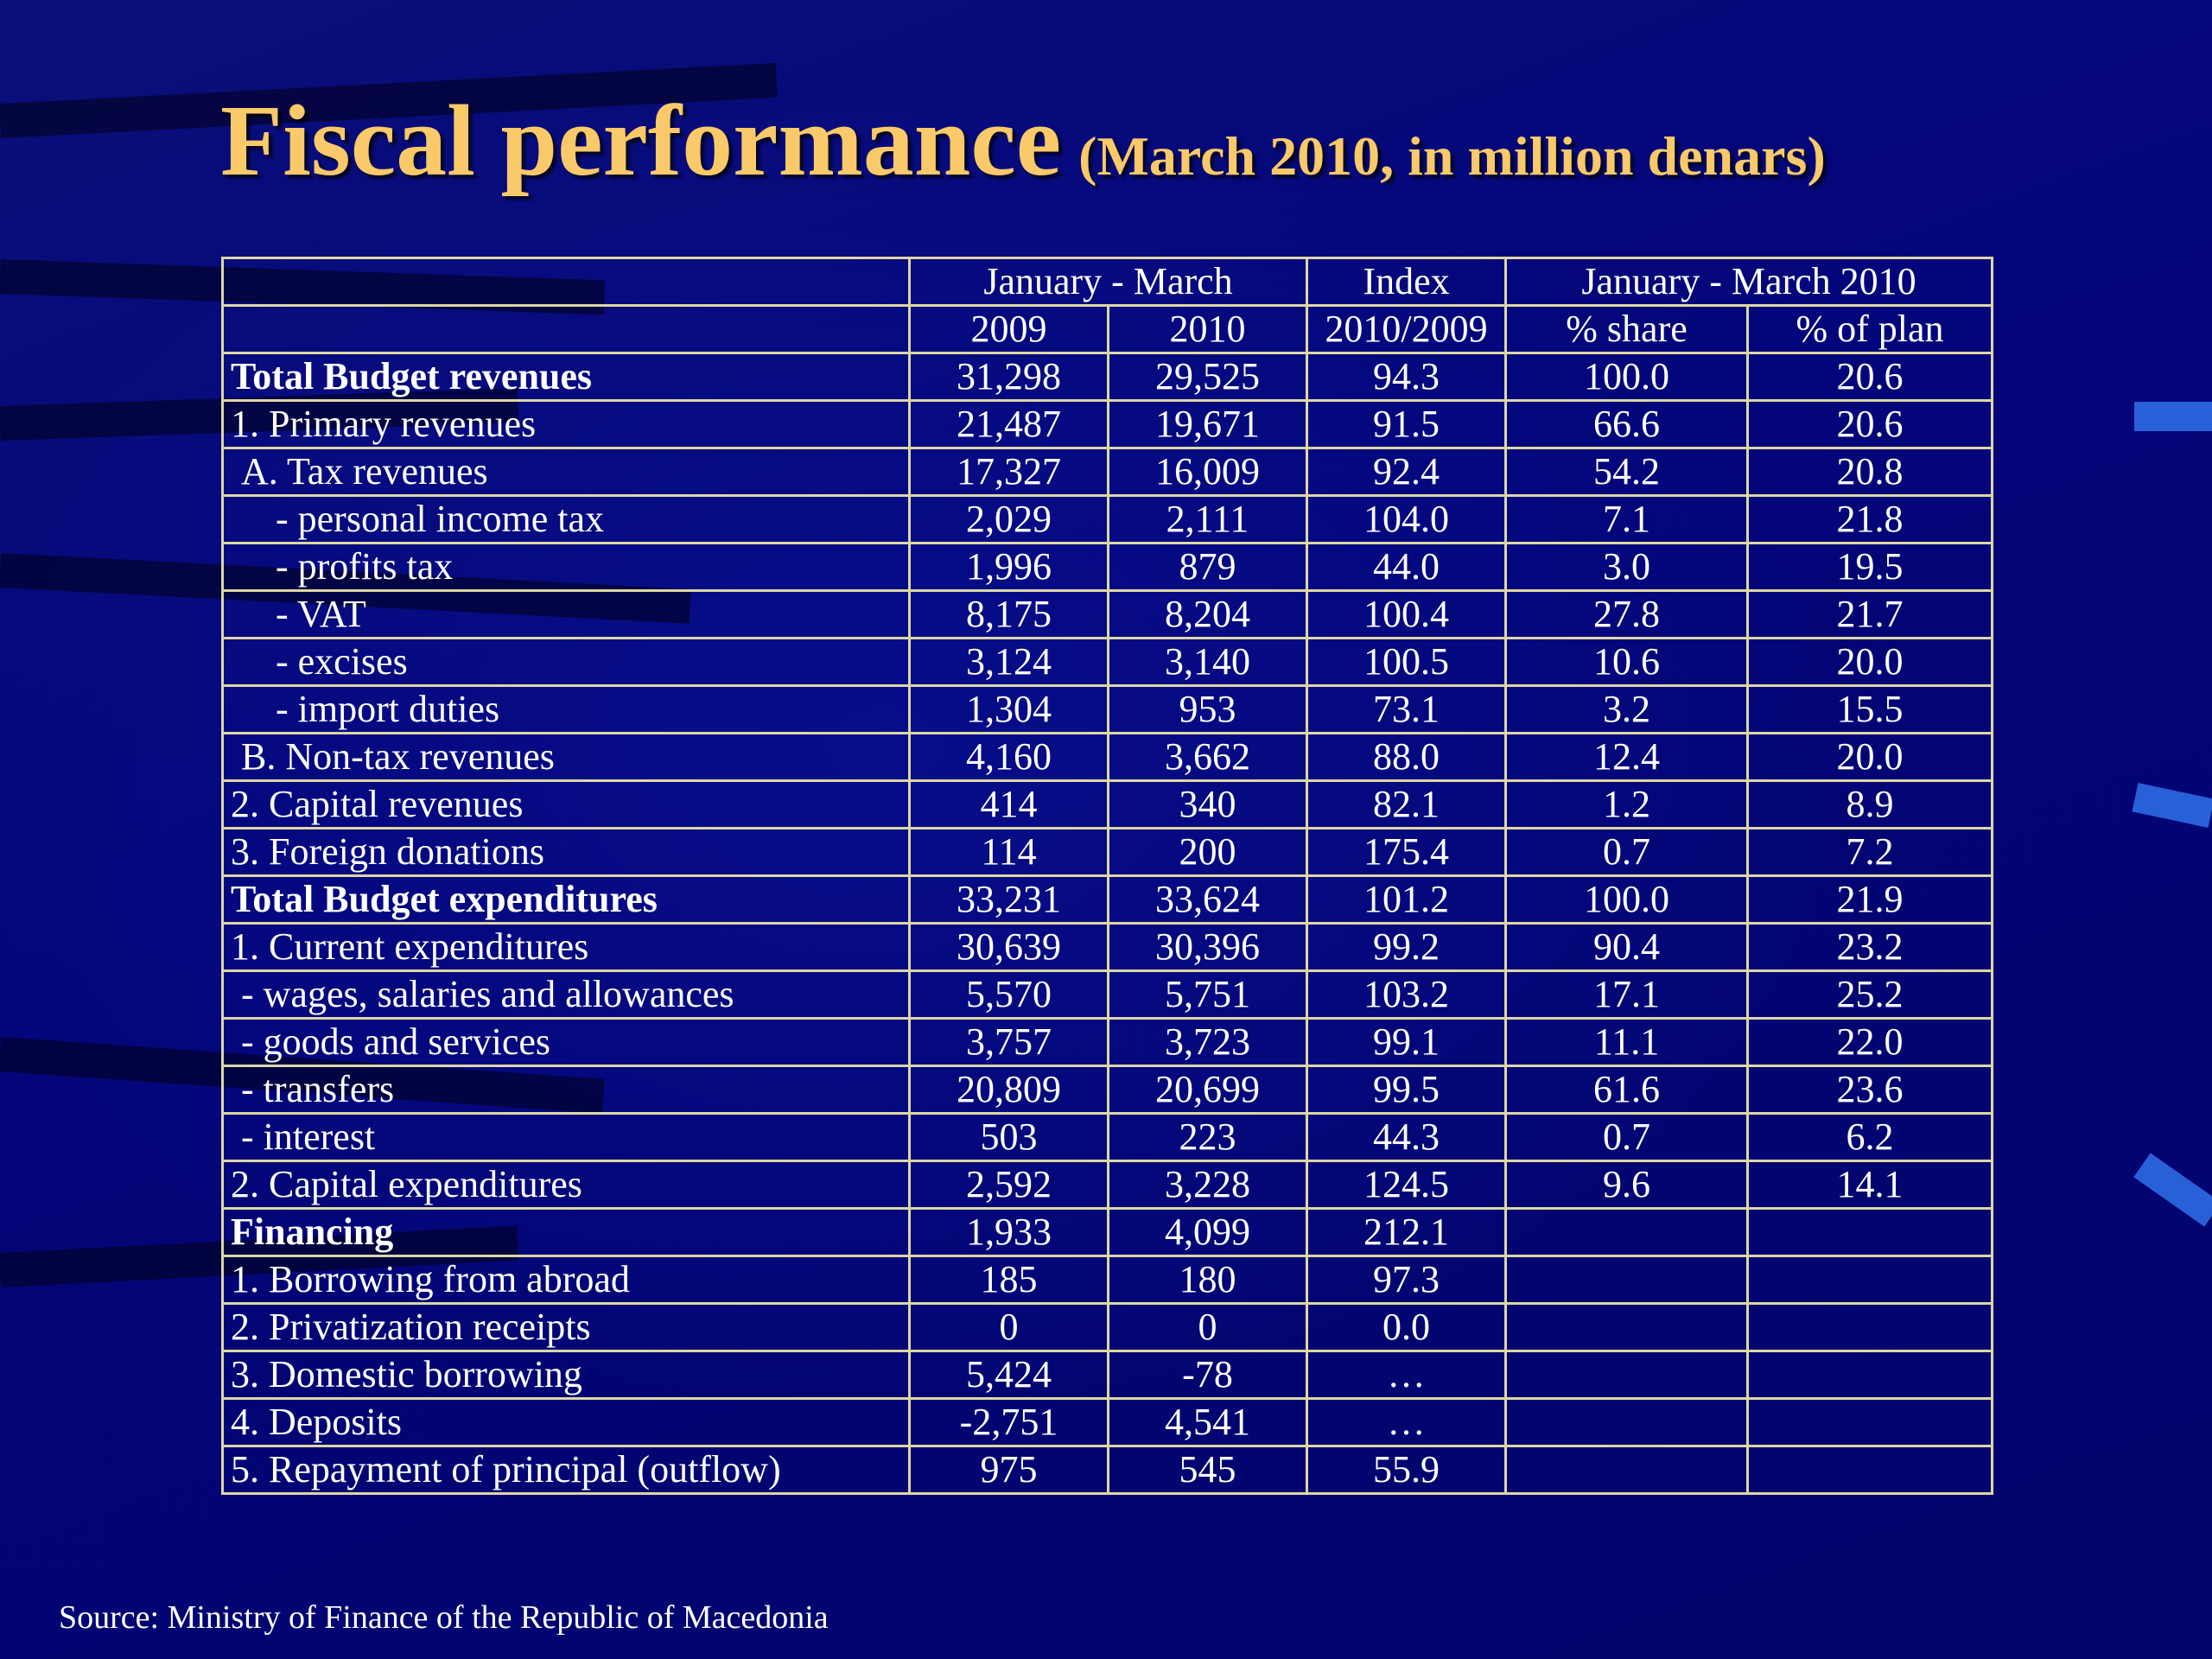  What do you see at coordinates (1627, 757) in the screenshot?
I see `cell-share: 12.4` at bounding box center [1627, 757].